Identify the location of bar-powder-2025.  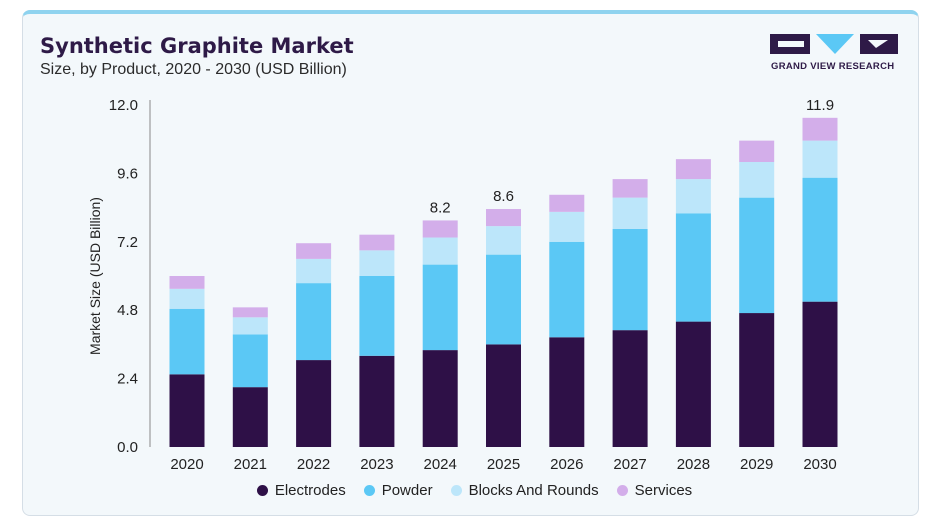
(503, 299).